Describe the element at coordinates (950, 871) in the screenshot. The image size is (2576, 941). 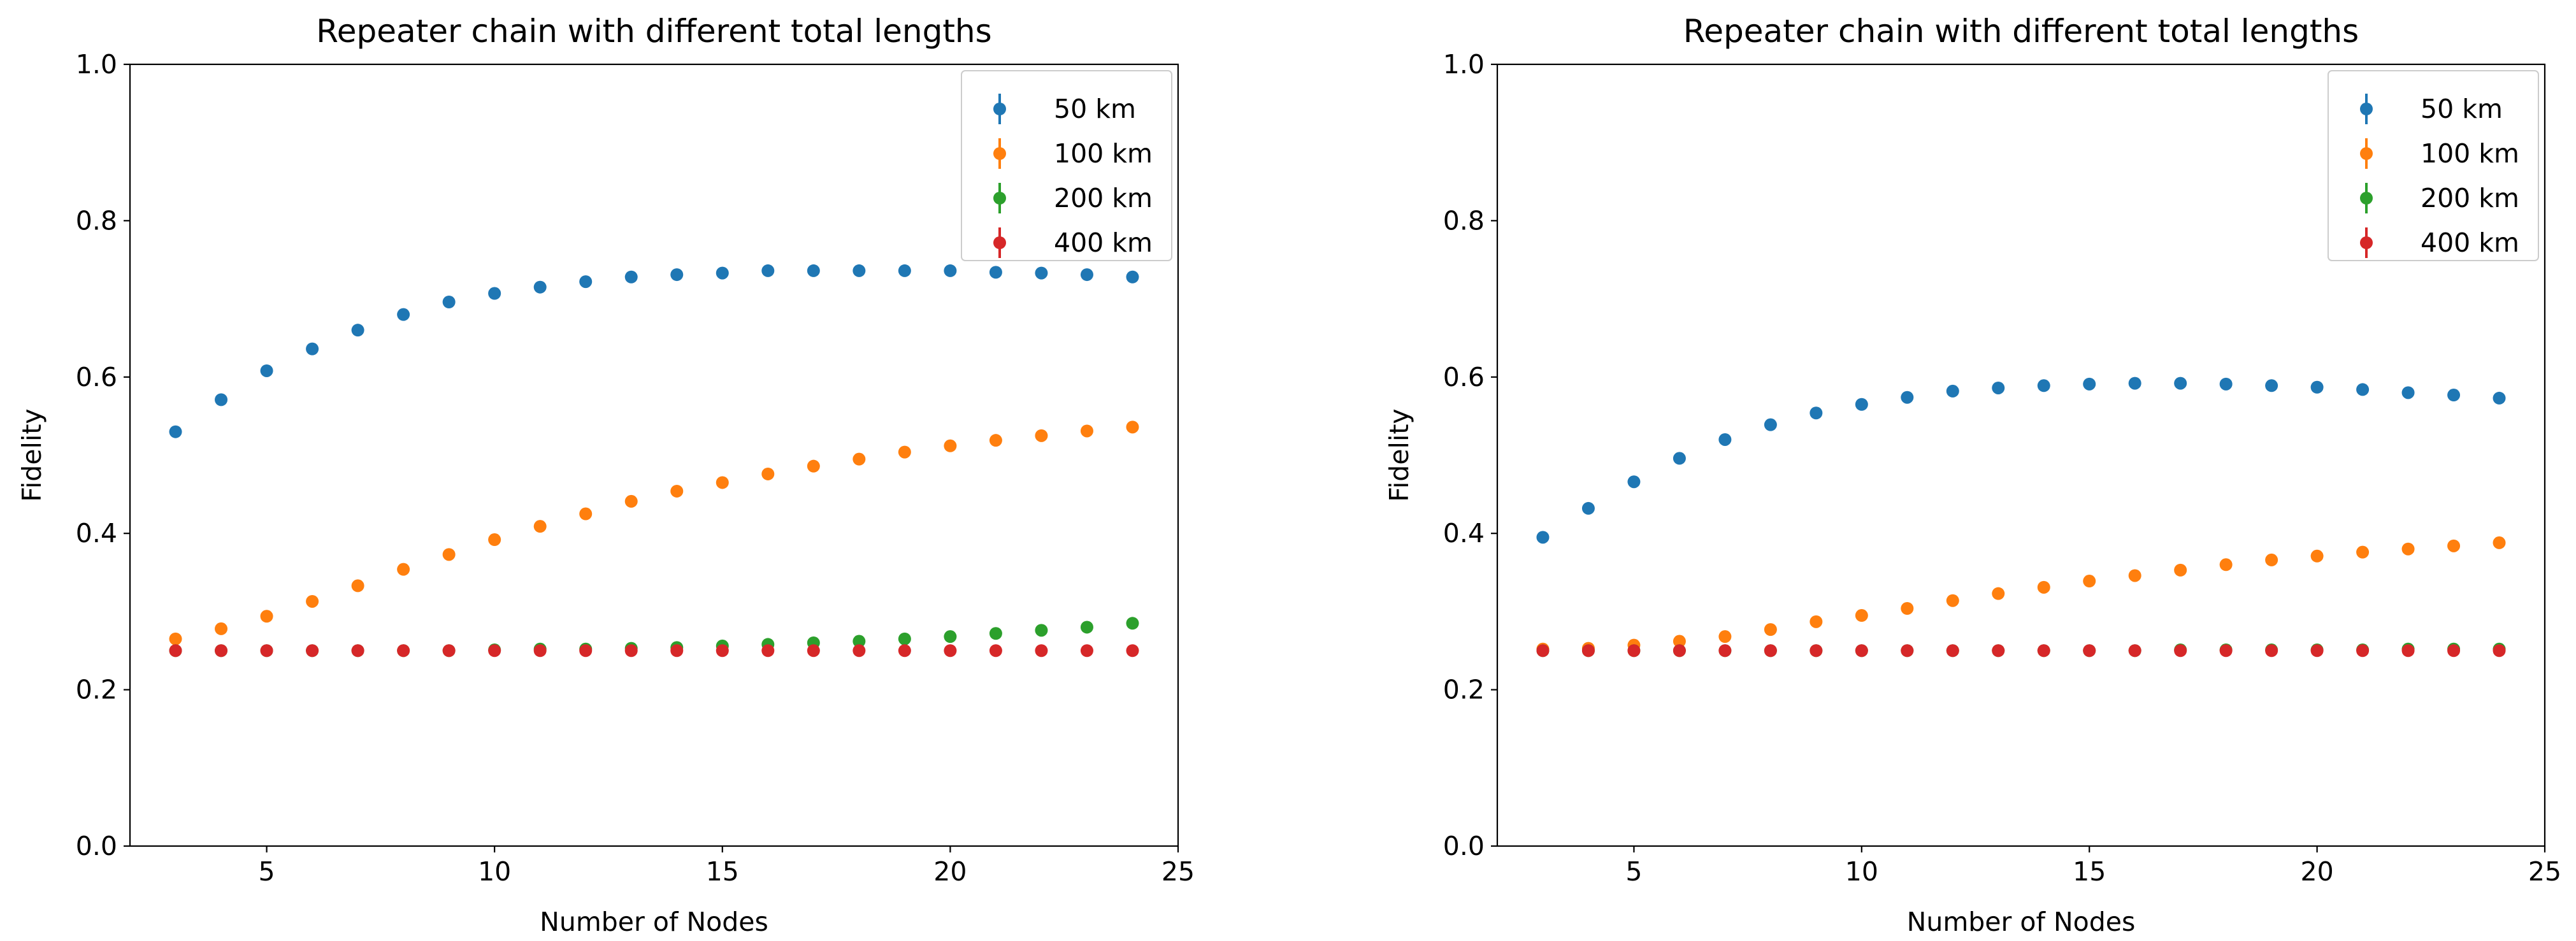
I see `x-tick-label: 20` at that location.